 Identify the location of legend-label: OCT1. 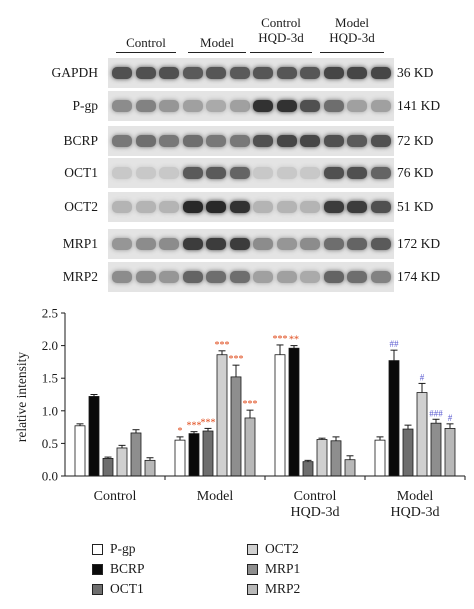
(127, 588).